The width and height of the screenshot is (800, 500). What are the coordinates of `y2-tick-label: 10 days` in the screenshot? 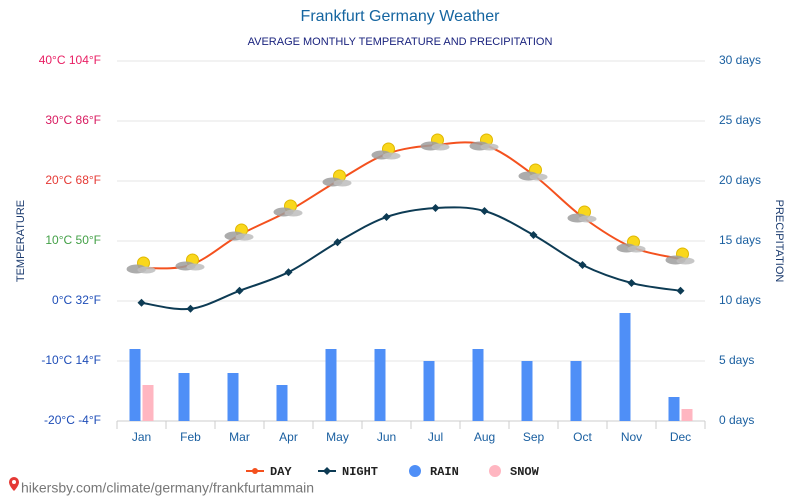 It's located at (740, 300).